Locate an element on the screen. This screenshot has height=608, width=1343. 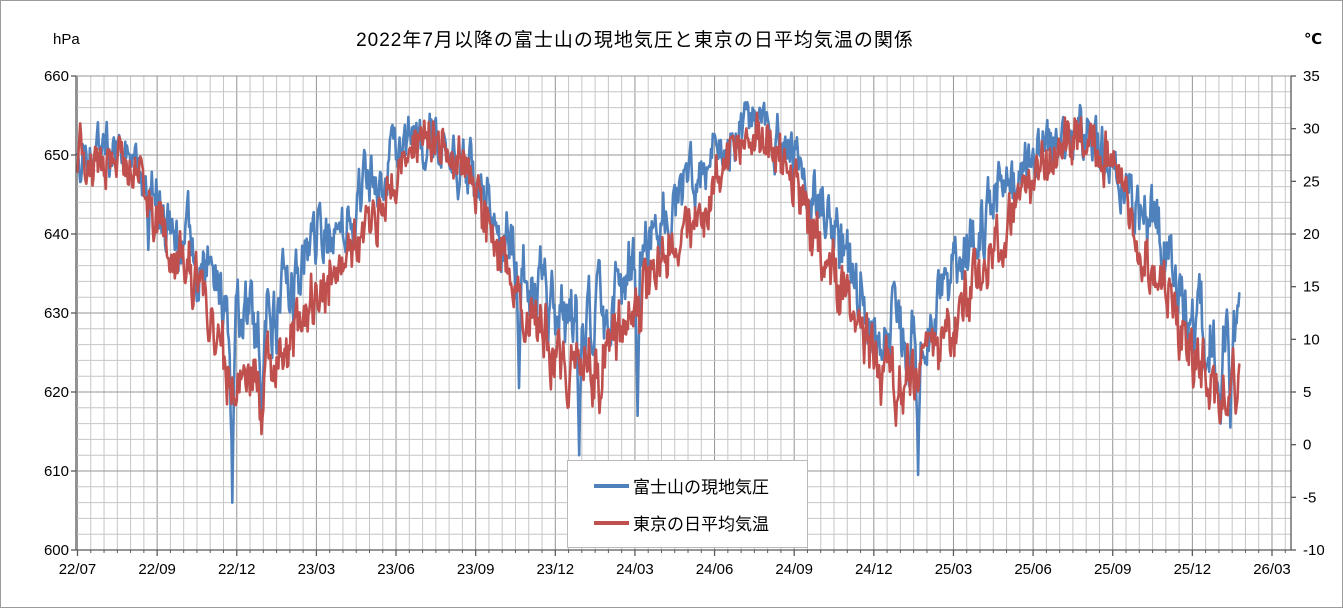
x-axis-tick-label: 23/03 is located at coordinates (317, 569).